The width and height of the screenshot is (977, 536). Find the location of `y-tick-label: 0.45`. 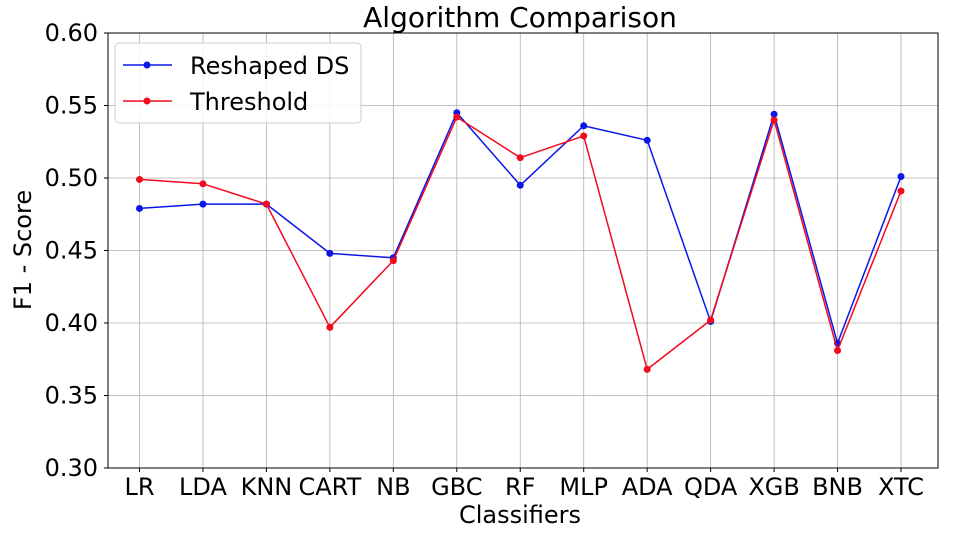

y-tick-label: 0.45 is located at coordinates (71, 251).